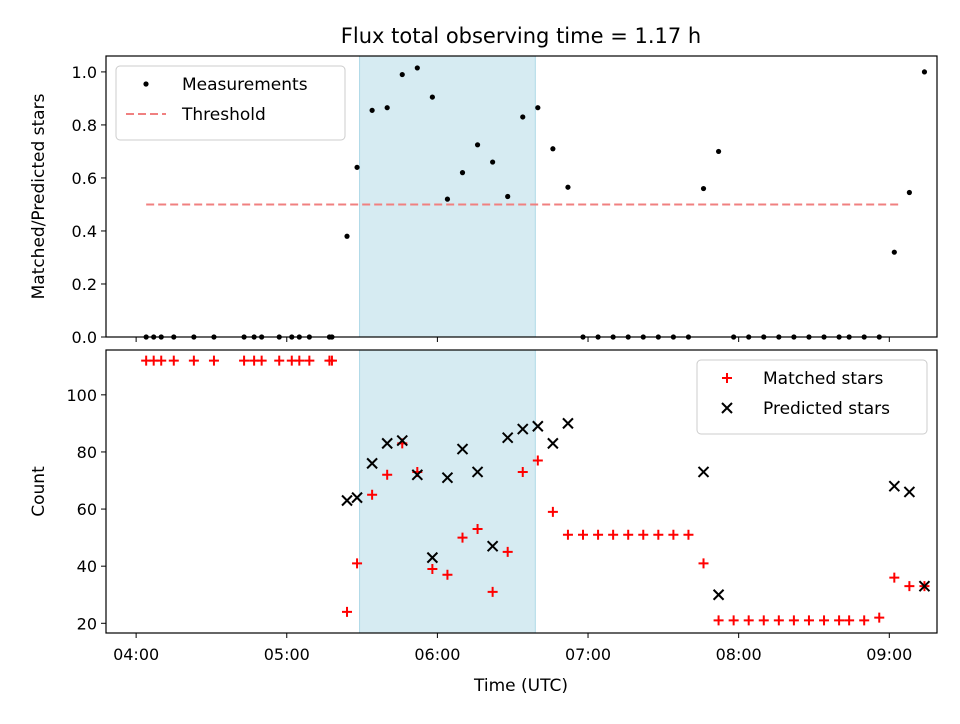  What do you see at coordinates (84, 72) in the screenshot?
I see `y-tick-label: 1.0` at bounding box center [84, 72].